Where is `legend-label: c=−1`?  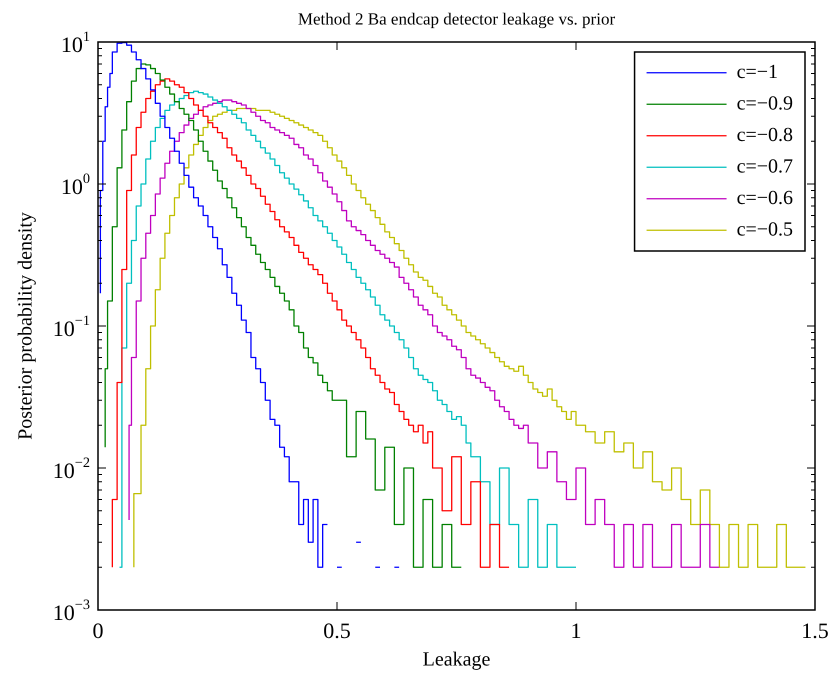
legend-label: c=−1 is located at coordinates (757, 72).